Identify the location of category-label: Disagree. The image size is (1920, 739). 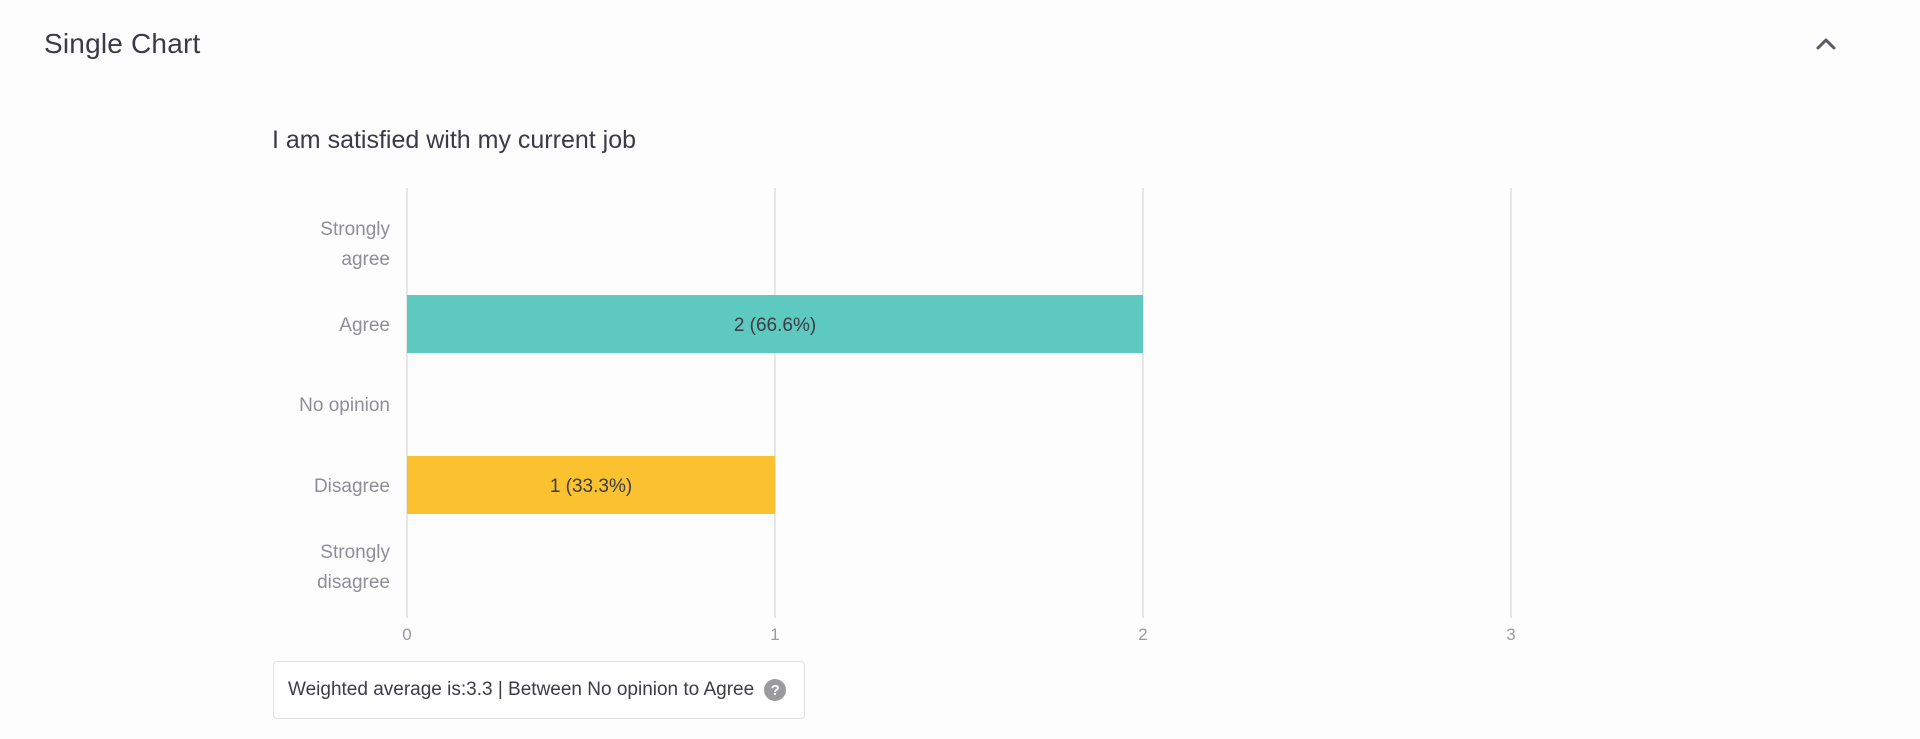
(352, 486).